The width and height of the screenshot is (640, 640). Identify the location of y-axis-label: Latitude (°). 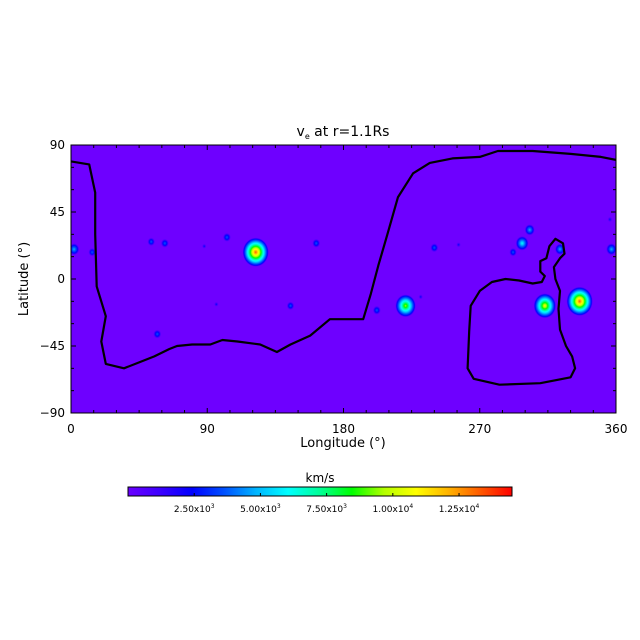
(24, 279).